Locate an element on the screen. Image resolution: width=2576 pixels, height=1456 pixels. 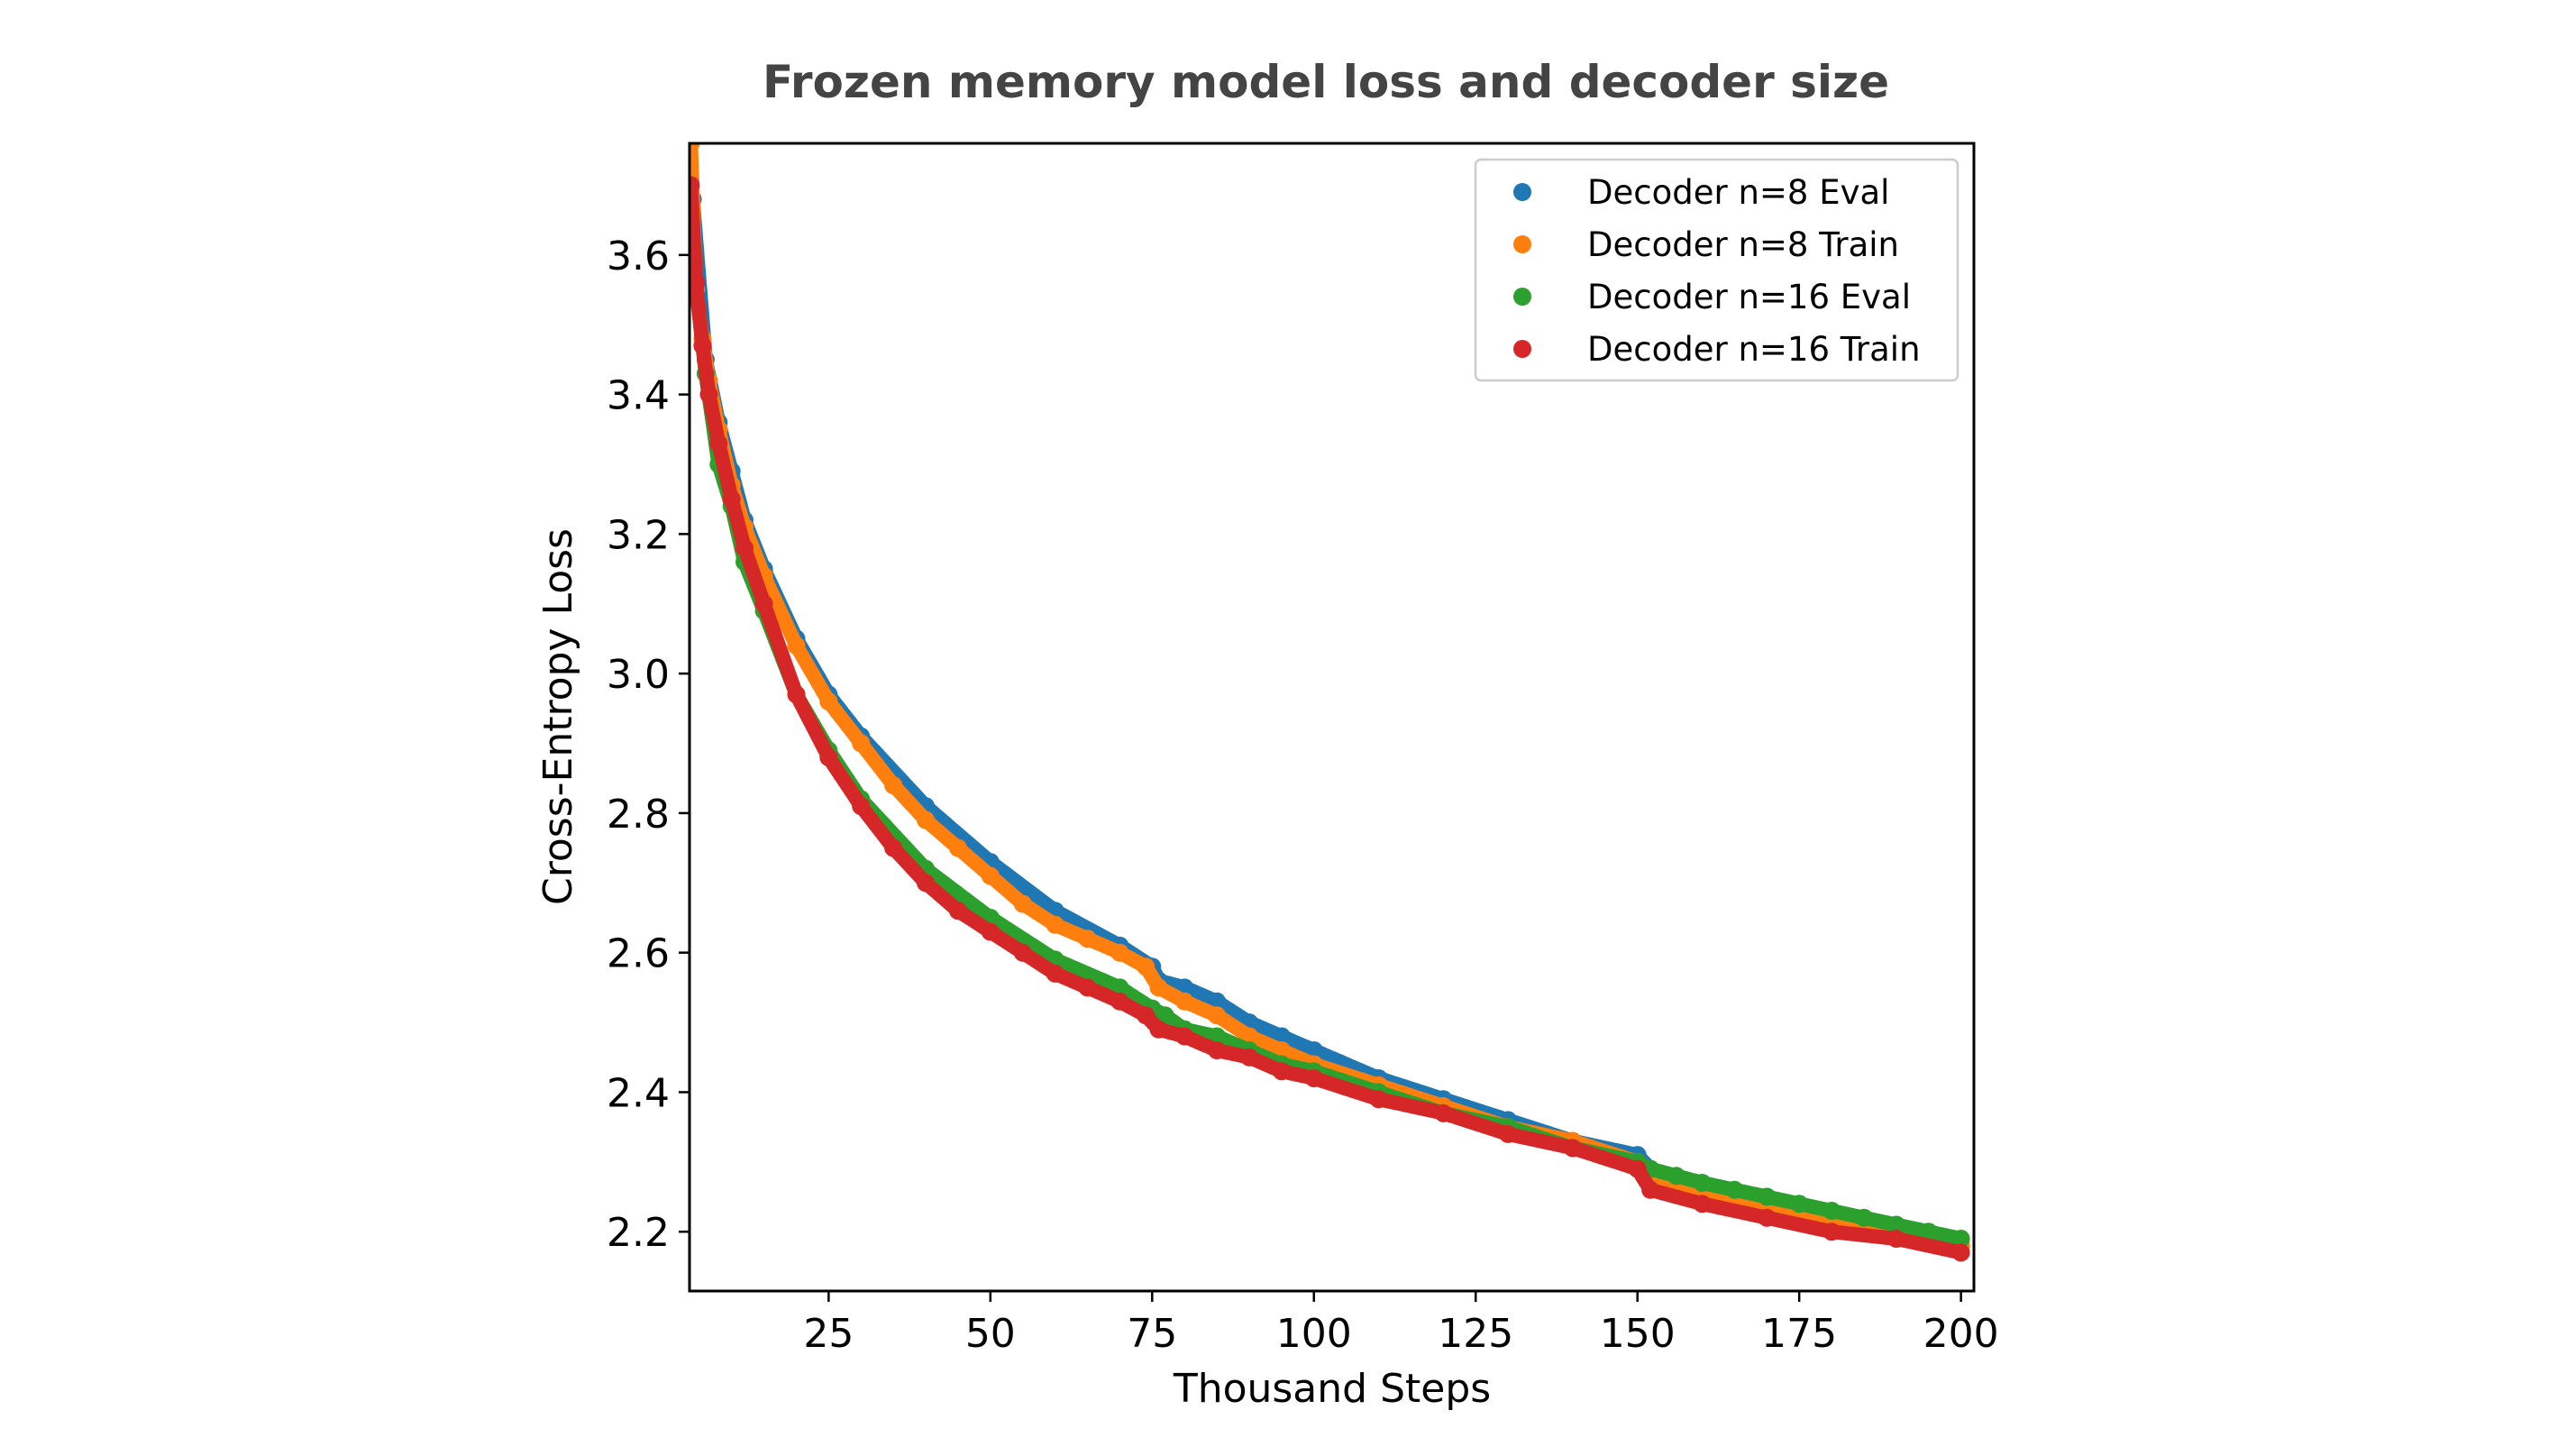
x-axis-label: Thousand Steps is located at coordinates (1332, 1389).